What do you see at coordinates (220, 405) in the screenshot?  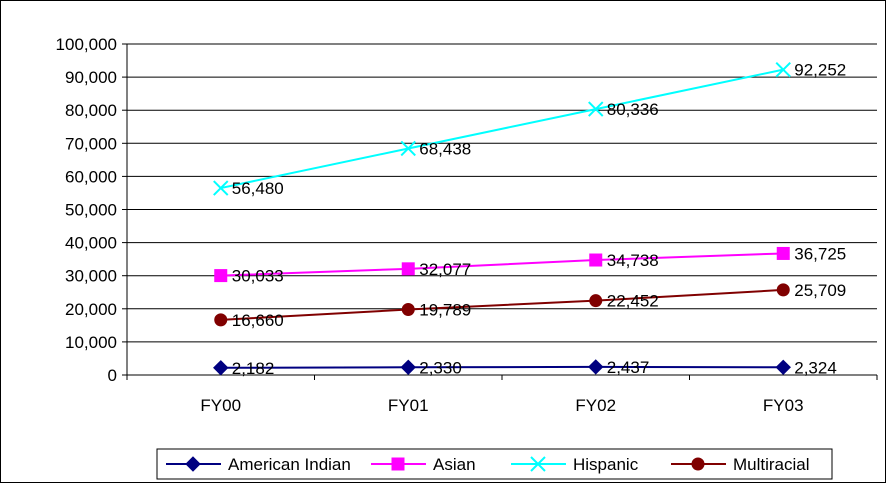 I see `x-tick-label: FY00` at bounding box center [220, 405].